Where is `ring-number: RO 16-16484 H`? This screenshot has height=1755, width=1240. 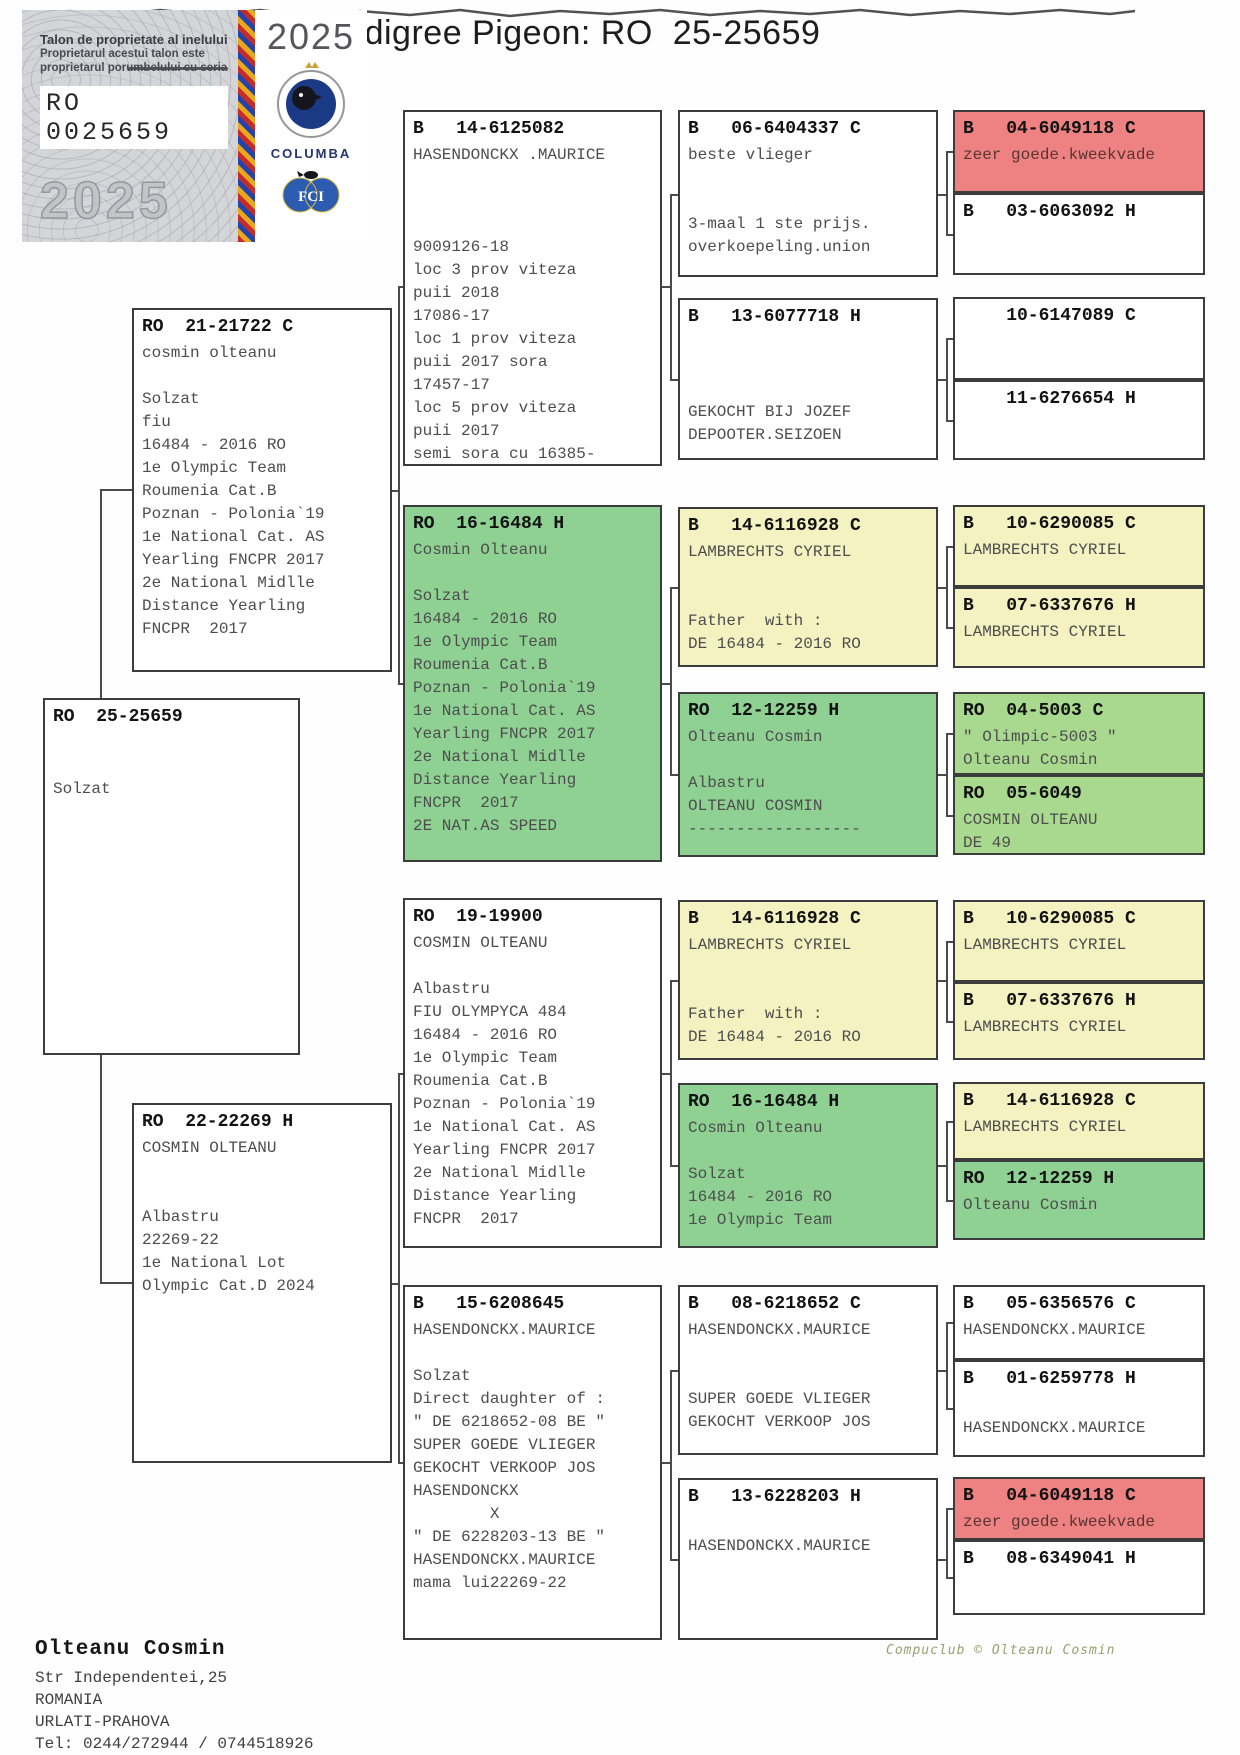 ring-number: RO 16-16484 H is located at coordinates (764, 1102).